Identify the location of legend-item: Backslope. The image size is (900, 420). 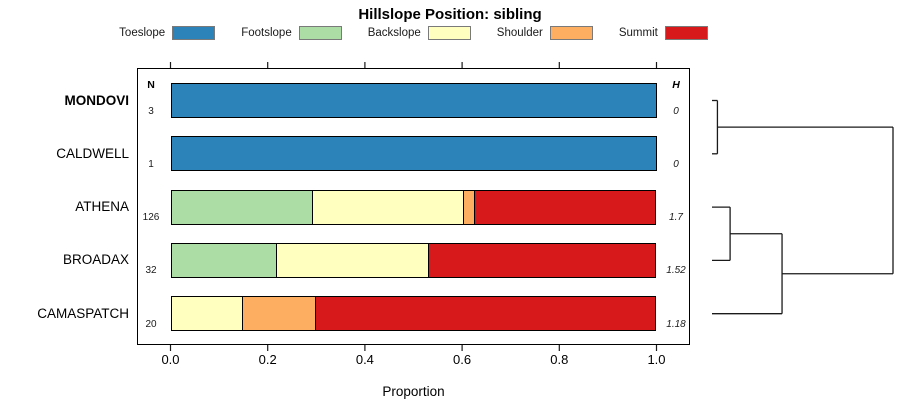
(419, 33).